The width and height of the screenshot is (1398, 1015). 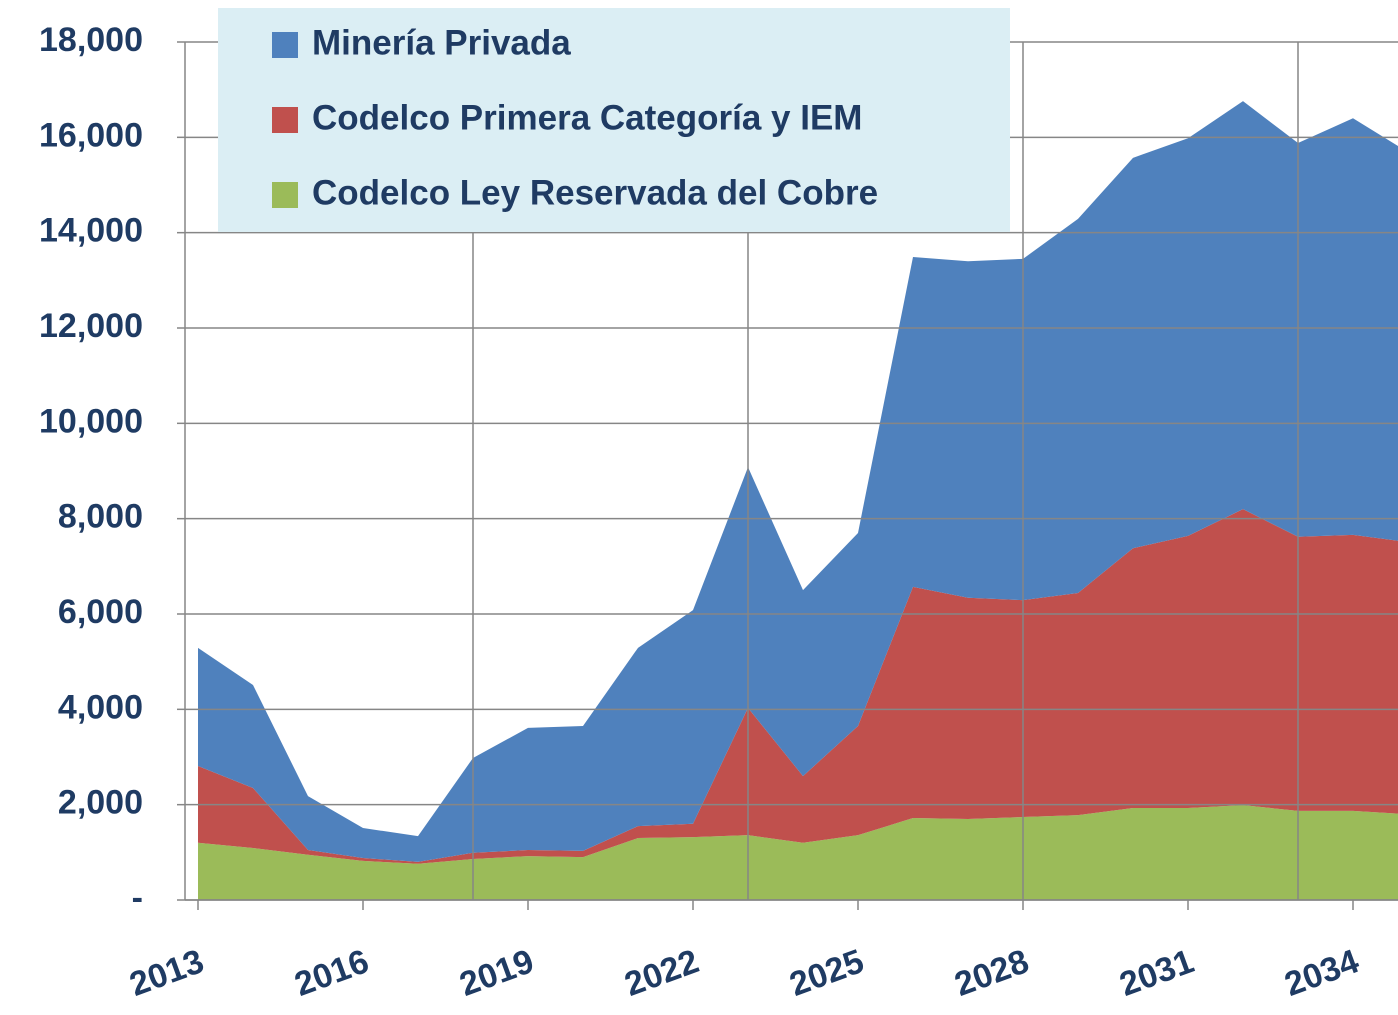 I want to click on area, so click(x=798, y=852).